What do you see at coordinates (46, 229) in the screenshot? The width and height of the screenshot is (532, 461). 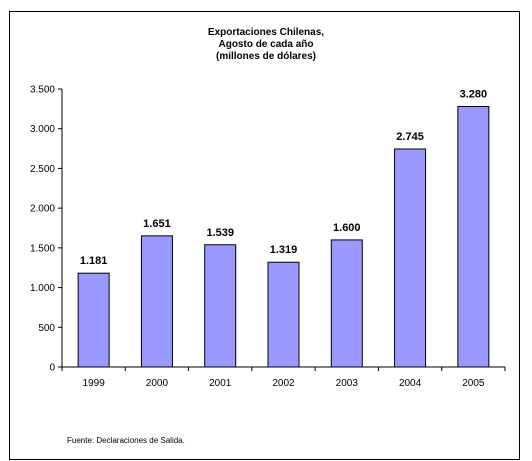 I see `y-axis: 0 500 1.000 1.500 2.000 2.500 3.000 3.500` at bounding box center [46, 229].